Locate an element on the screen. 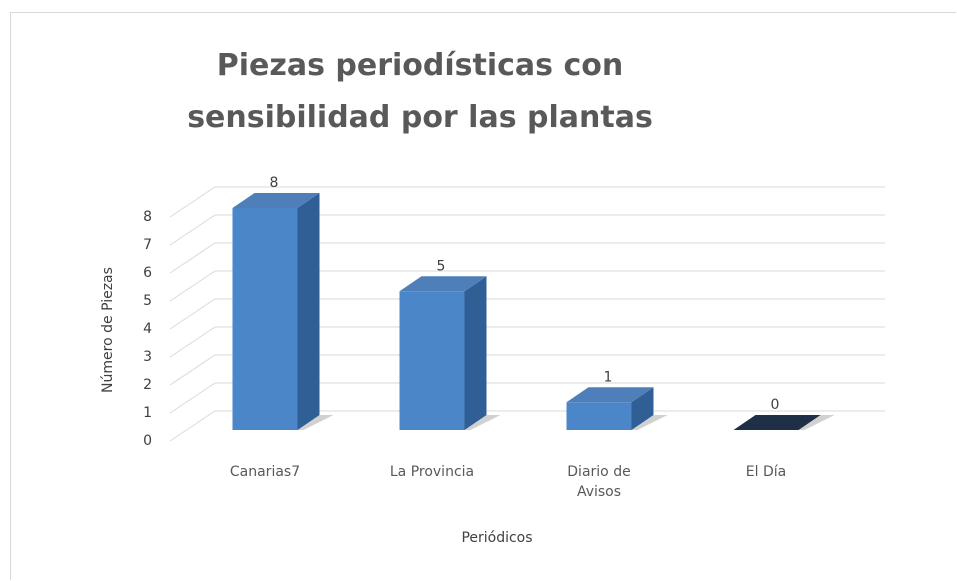 The height and width of the screenshot is (581, 957). y-axis-label: Número de Piezas is located at coordinates (108, 330).